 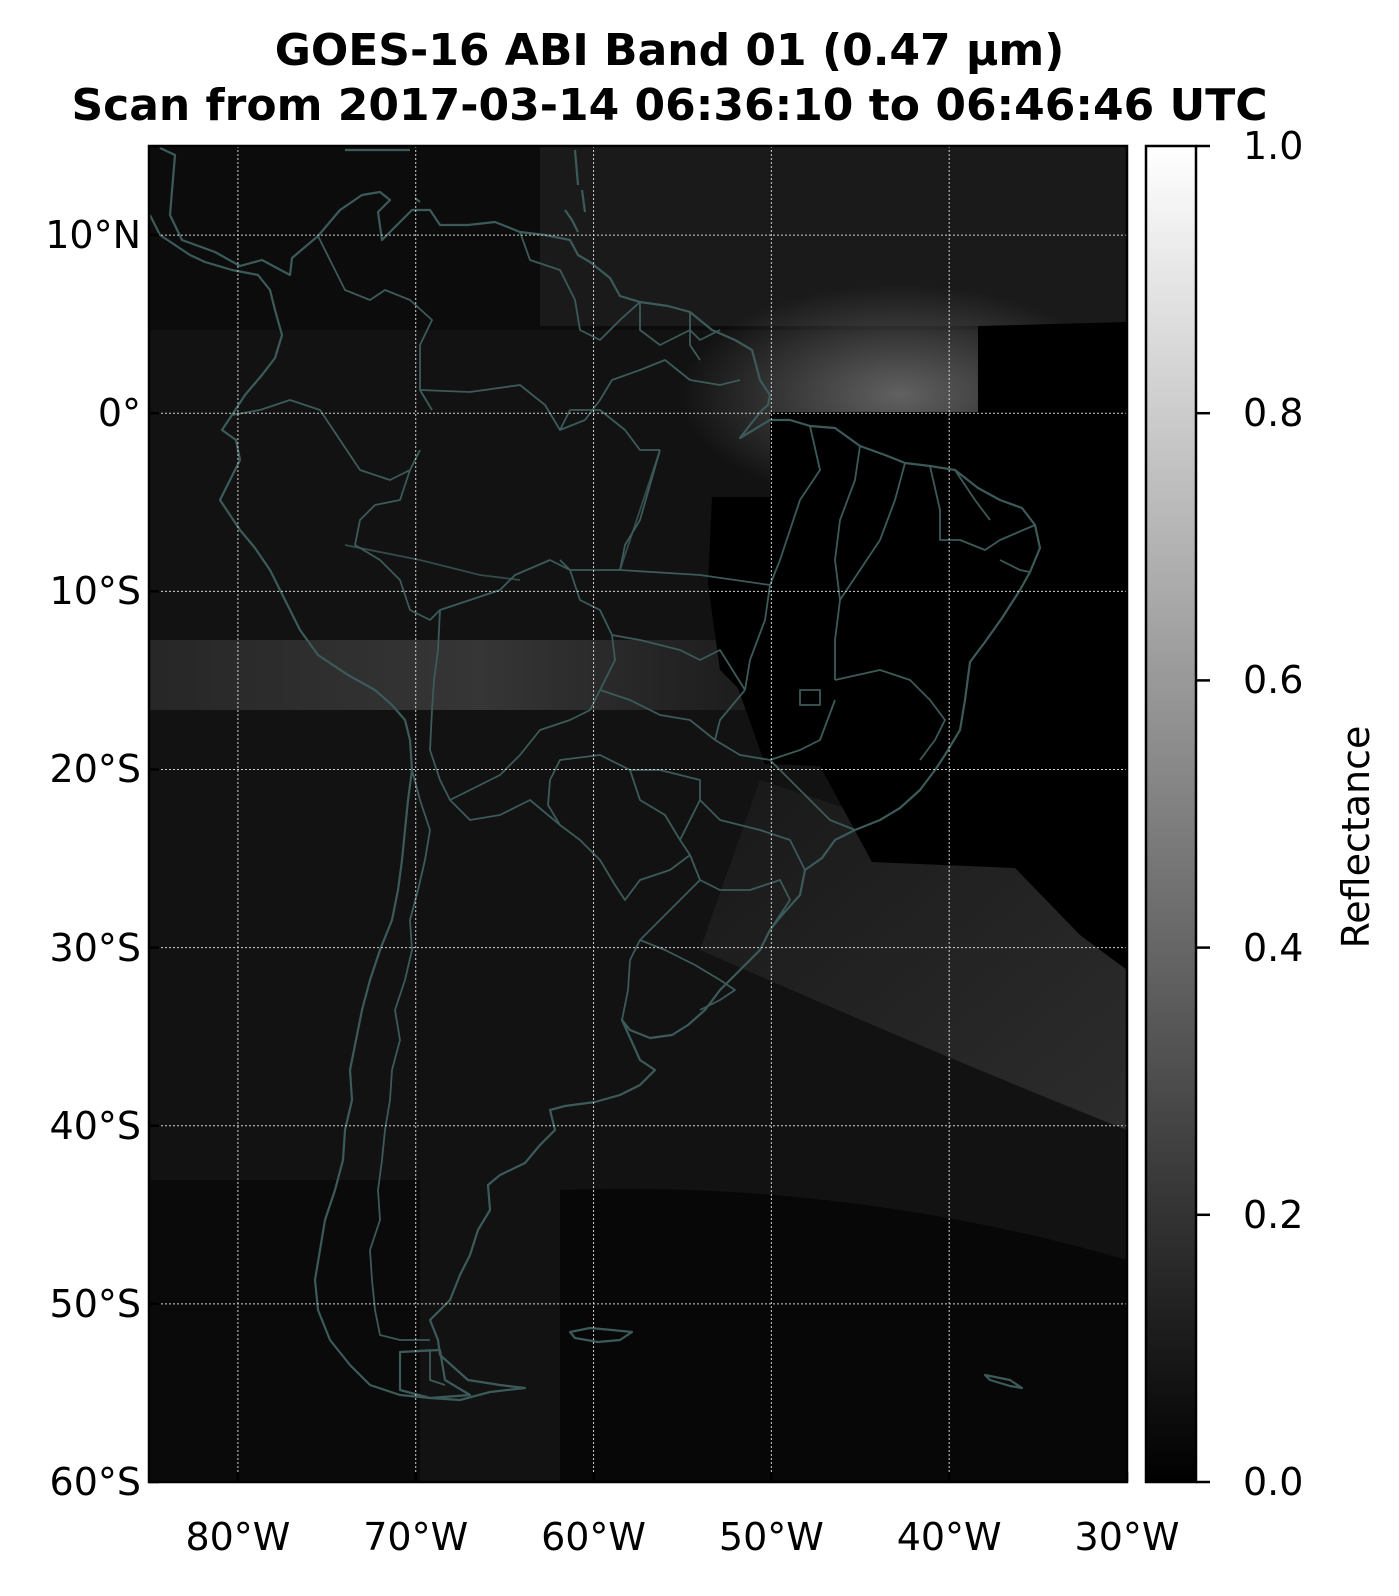 I want to click on lat-label: 30°S, so click(x=95, y=947).